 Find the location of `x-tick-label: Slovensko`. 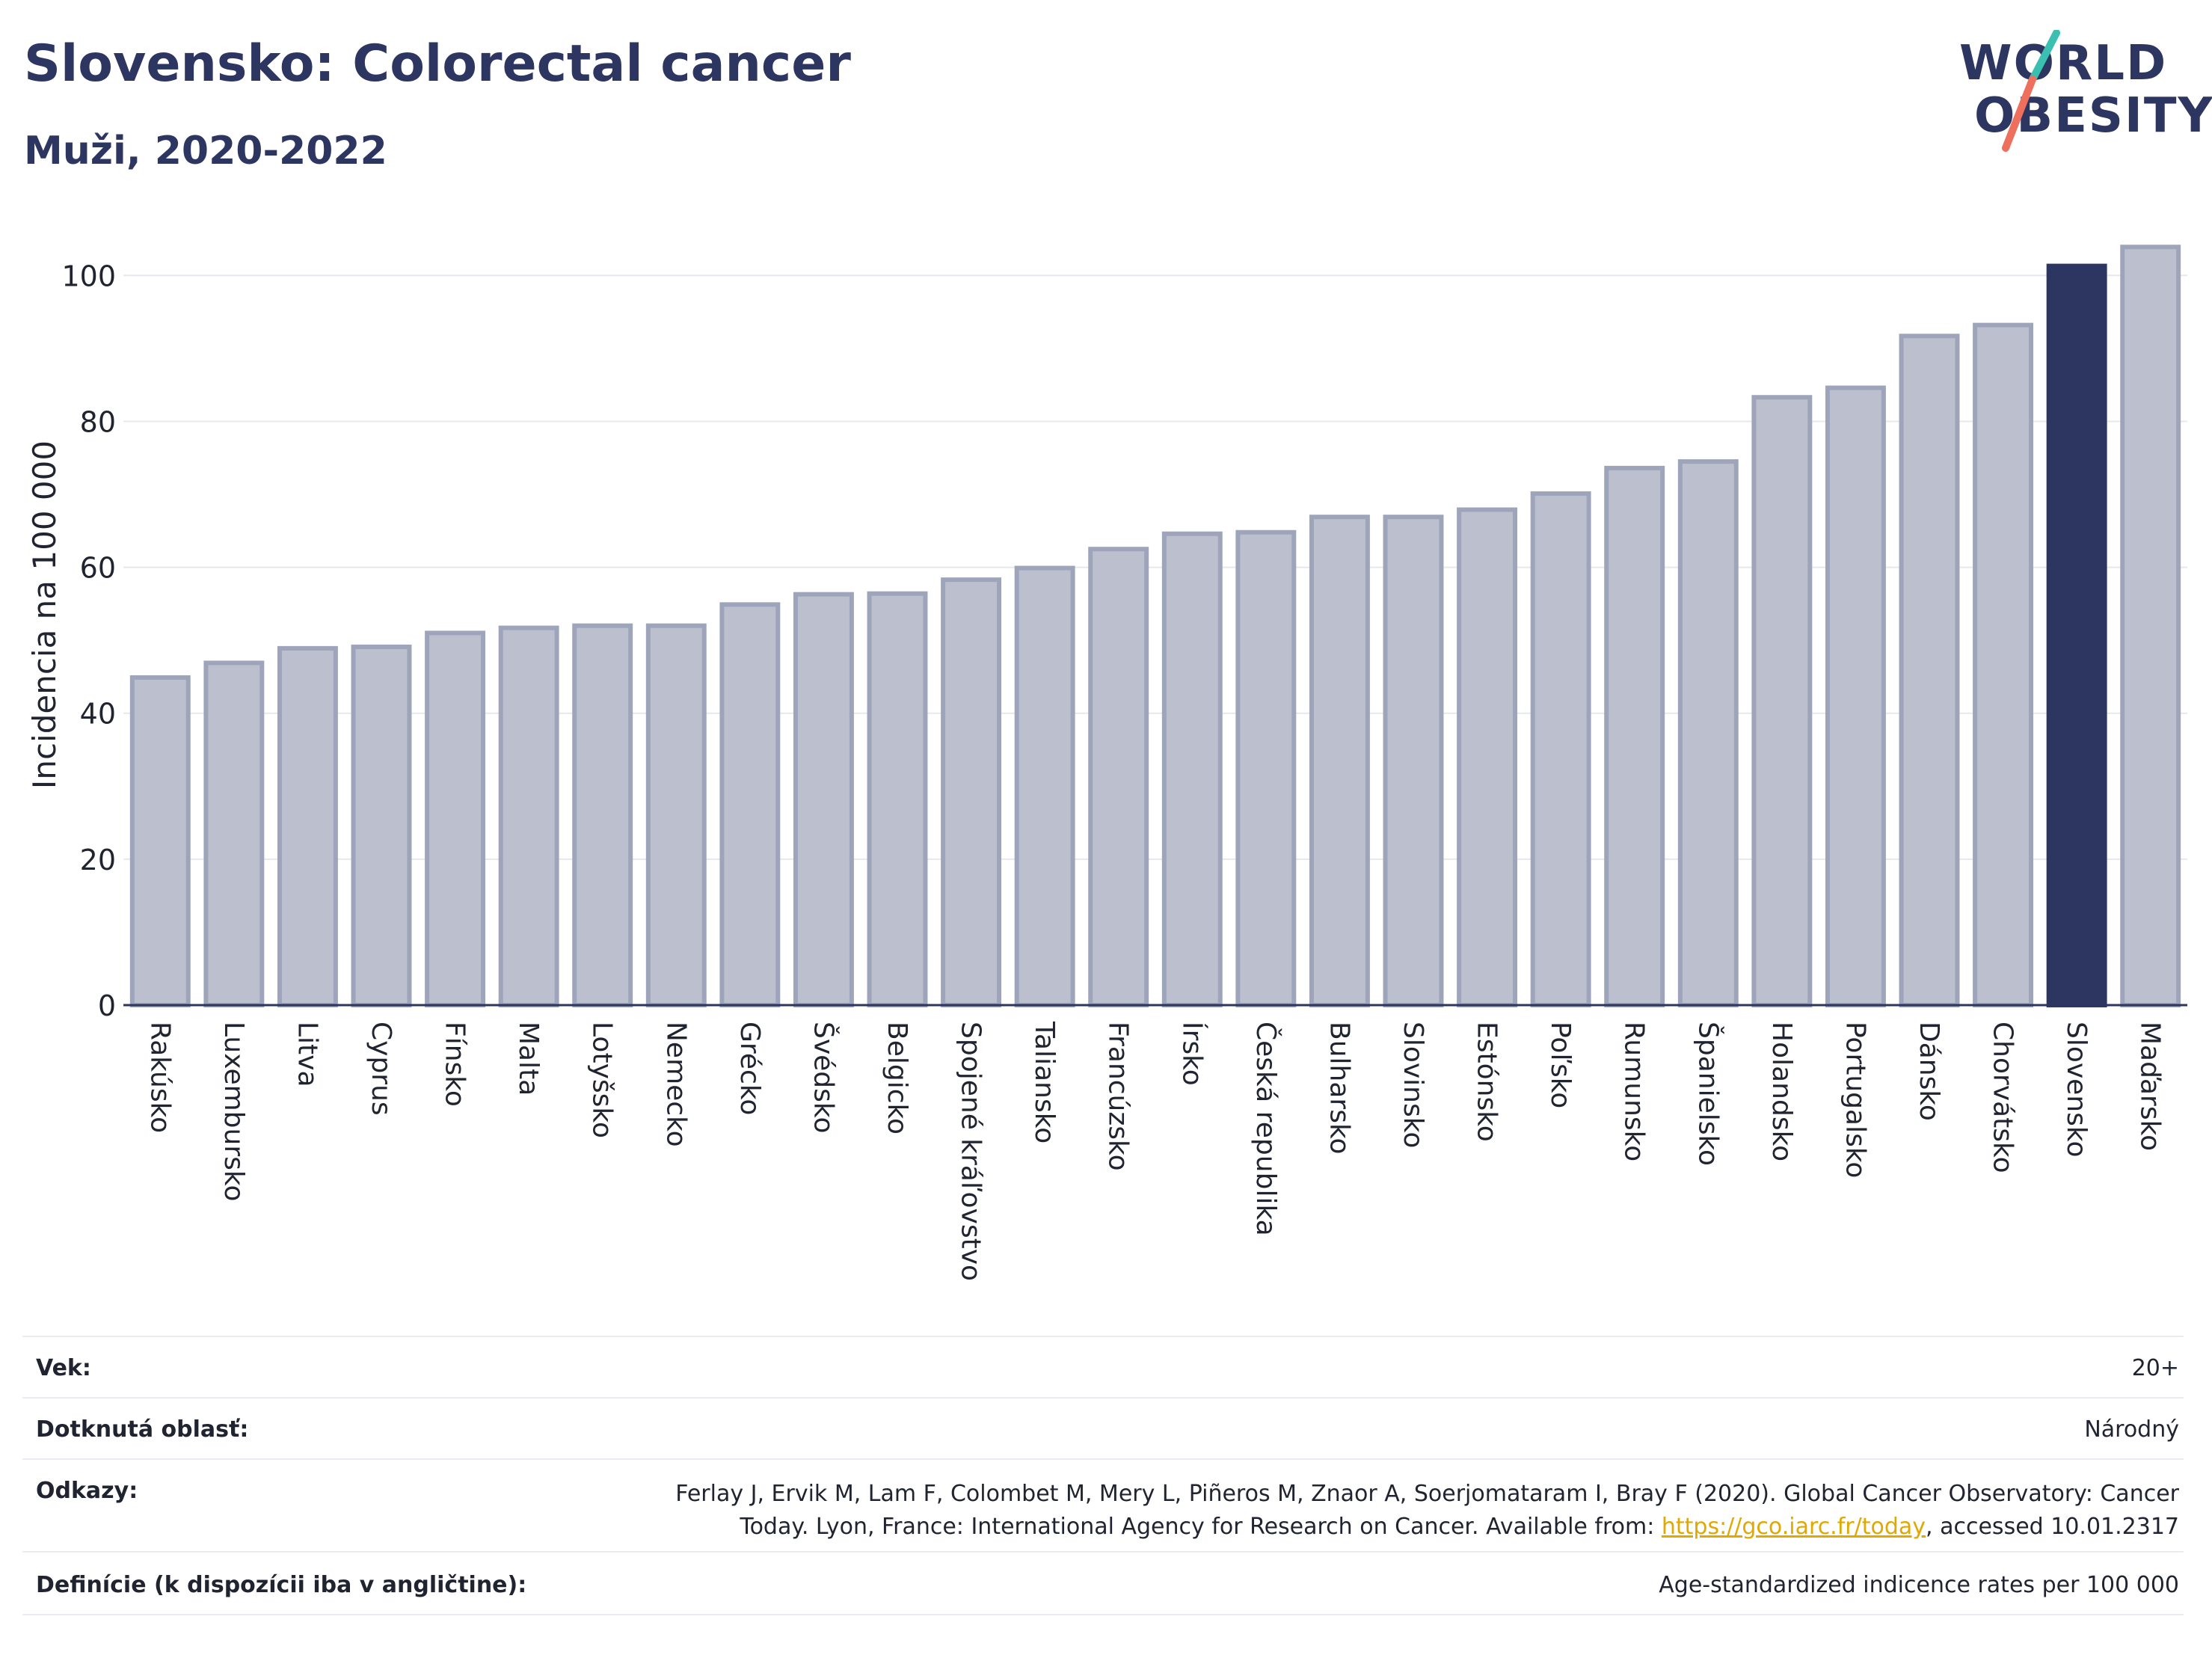

x-tick-label: Slovensko is located at coordinates (2076, 1090).